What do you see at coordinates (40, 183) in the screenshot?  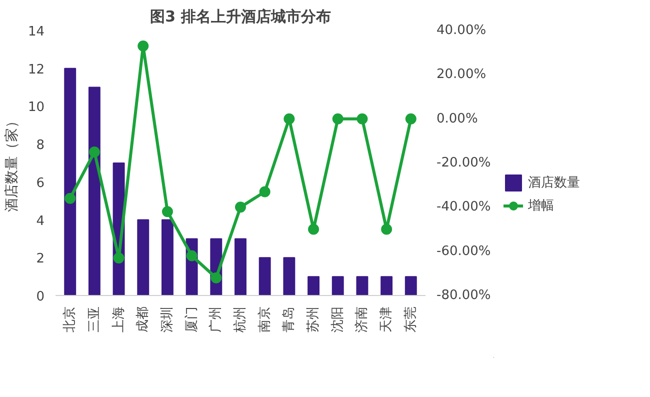 I see `y-tick-label: 6` at bounding box center [40, 183].